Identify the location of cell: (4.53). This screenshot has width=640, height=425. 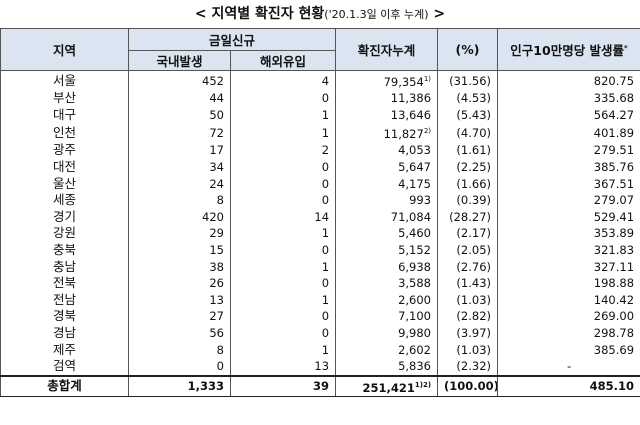
(468, 98).